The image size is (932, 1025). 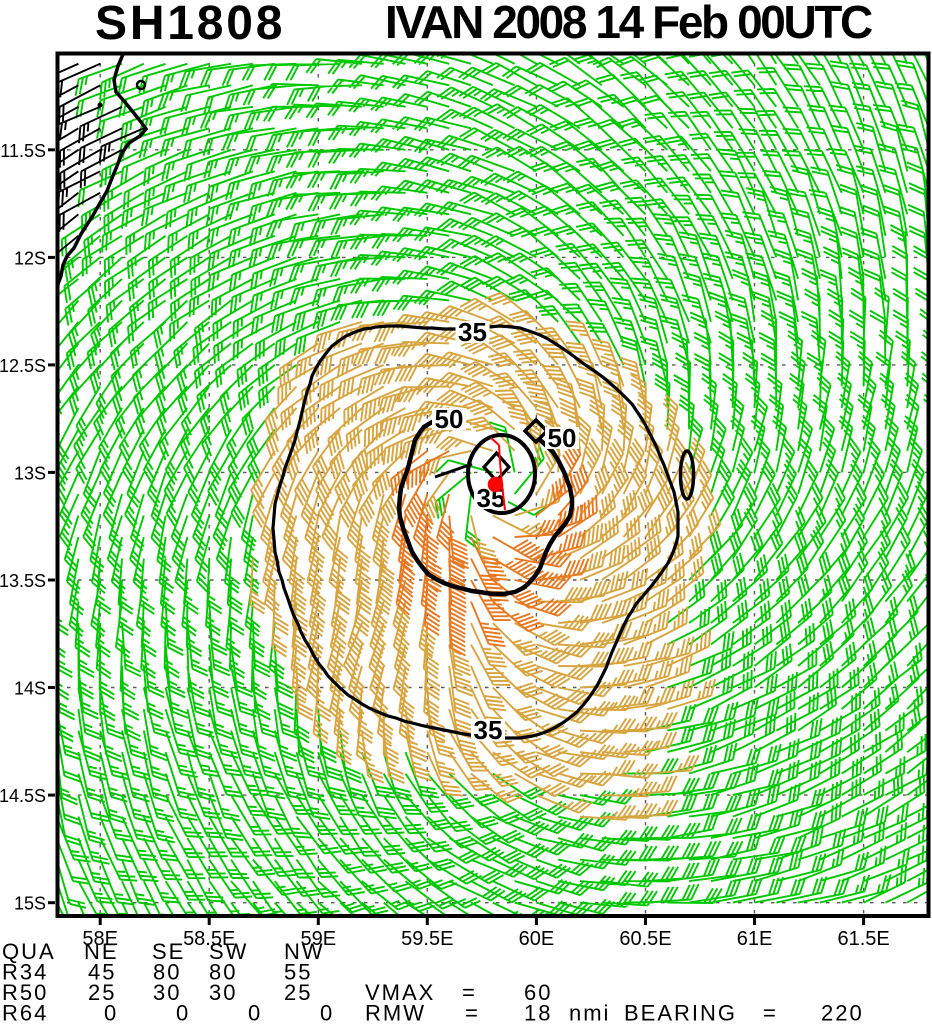 What do you see at coordinates (23, 581) in the screenshot?
I see `svg-text: 13.5S` at bounding box center [23, 581].